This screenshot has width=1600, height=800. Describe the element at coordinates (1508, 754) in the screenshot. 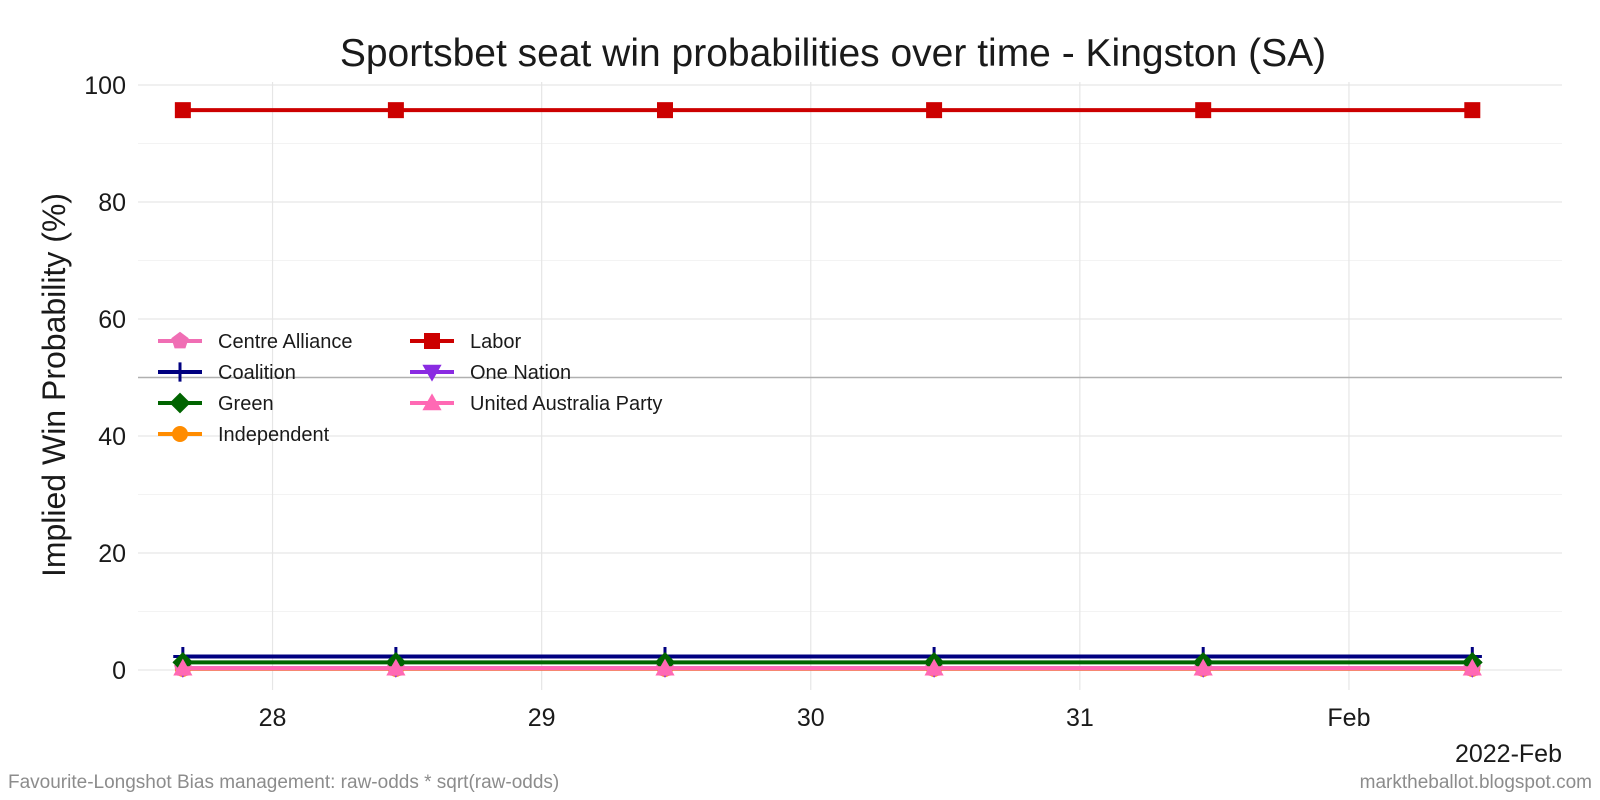

I see `x-axis-year-label: 2022-Feb` at that location.